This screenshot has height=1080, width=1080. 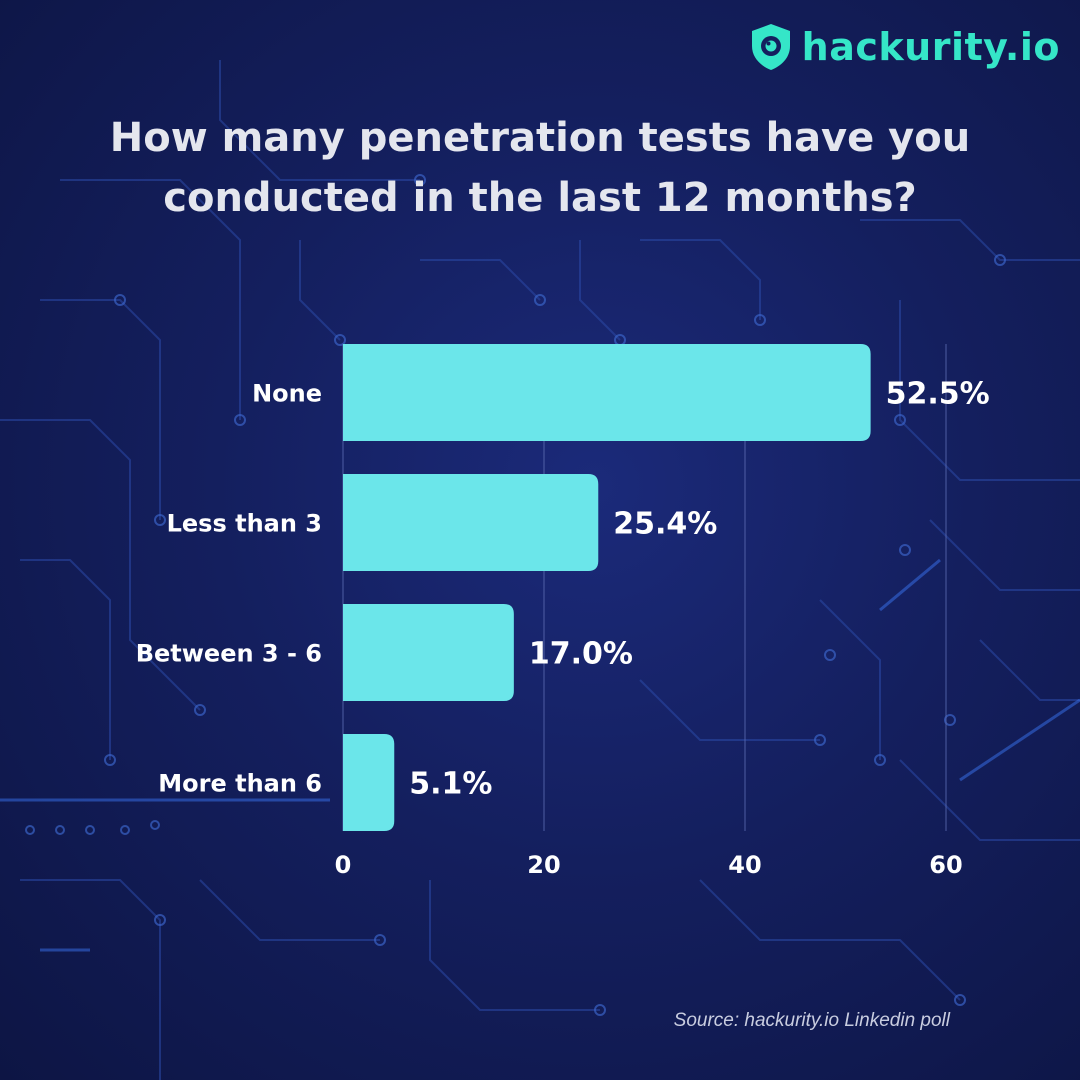 What do you see at coordinates (938, 394) in the screenshot?
I see `data-label: 52.5%` at bounding box center [938, 394].